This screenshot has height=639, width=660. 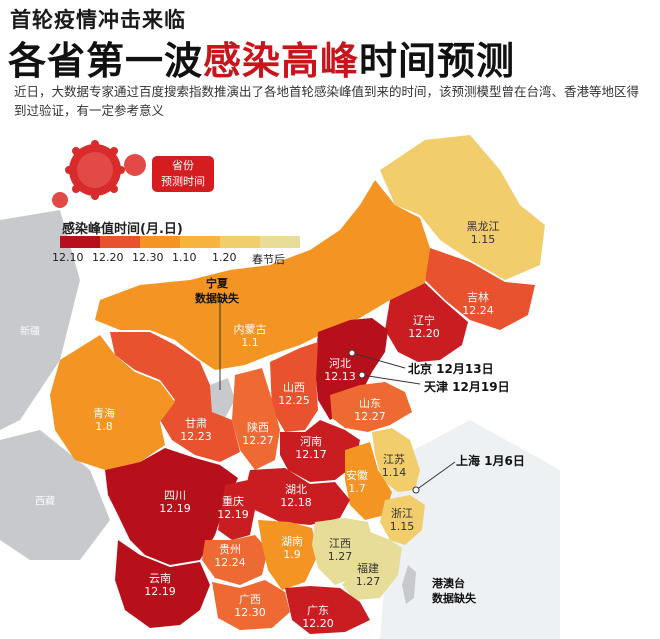 I want to click on province-name: 江西, so click(x=340, y=543).